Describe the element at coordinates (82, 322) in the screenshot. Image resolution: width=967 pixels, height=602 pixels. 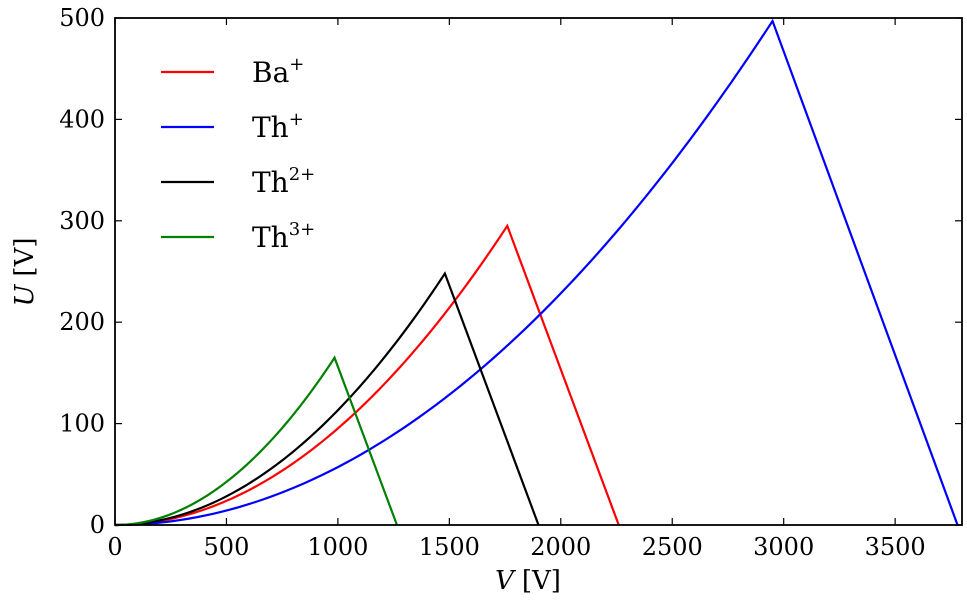
I see `y-tick-label: 200` at that location.